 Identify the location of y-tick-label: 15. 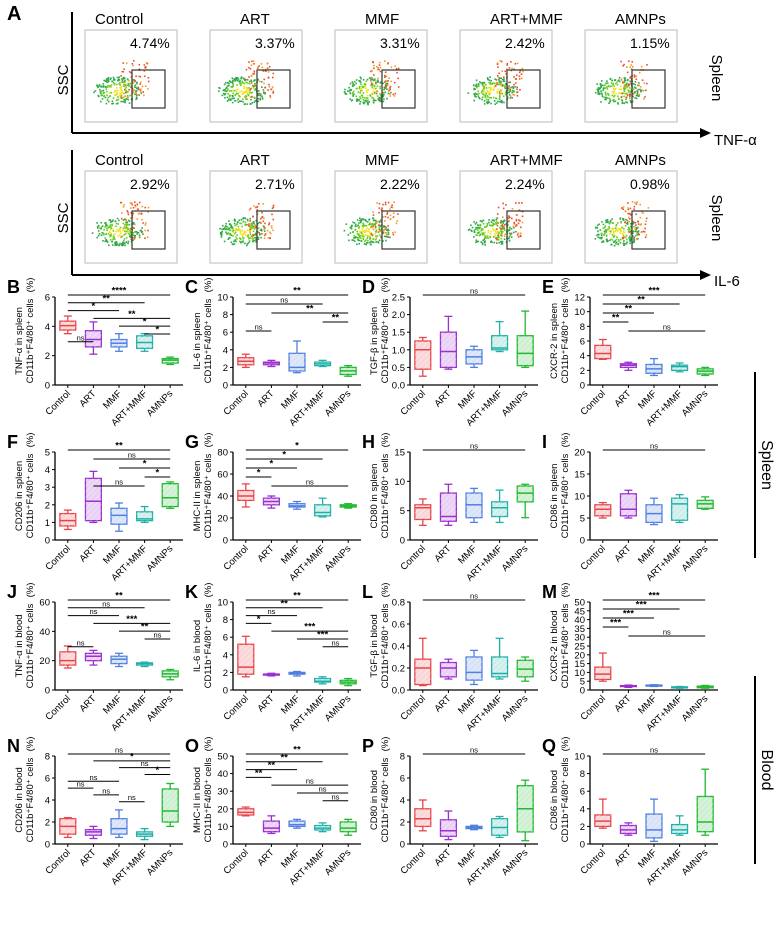
(399, 453).